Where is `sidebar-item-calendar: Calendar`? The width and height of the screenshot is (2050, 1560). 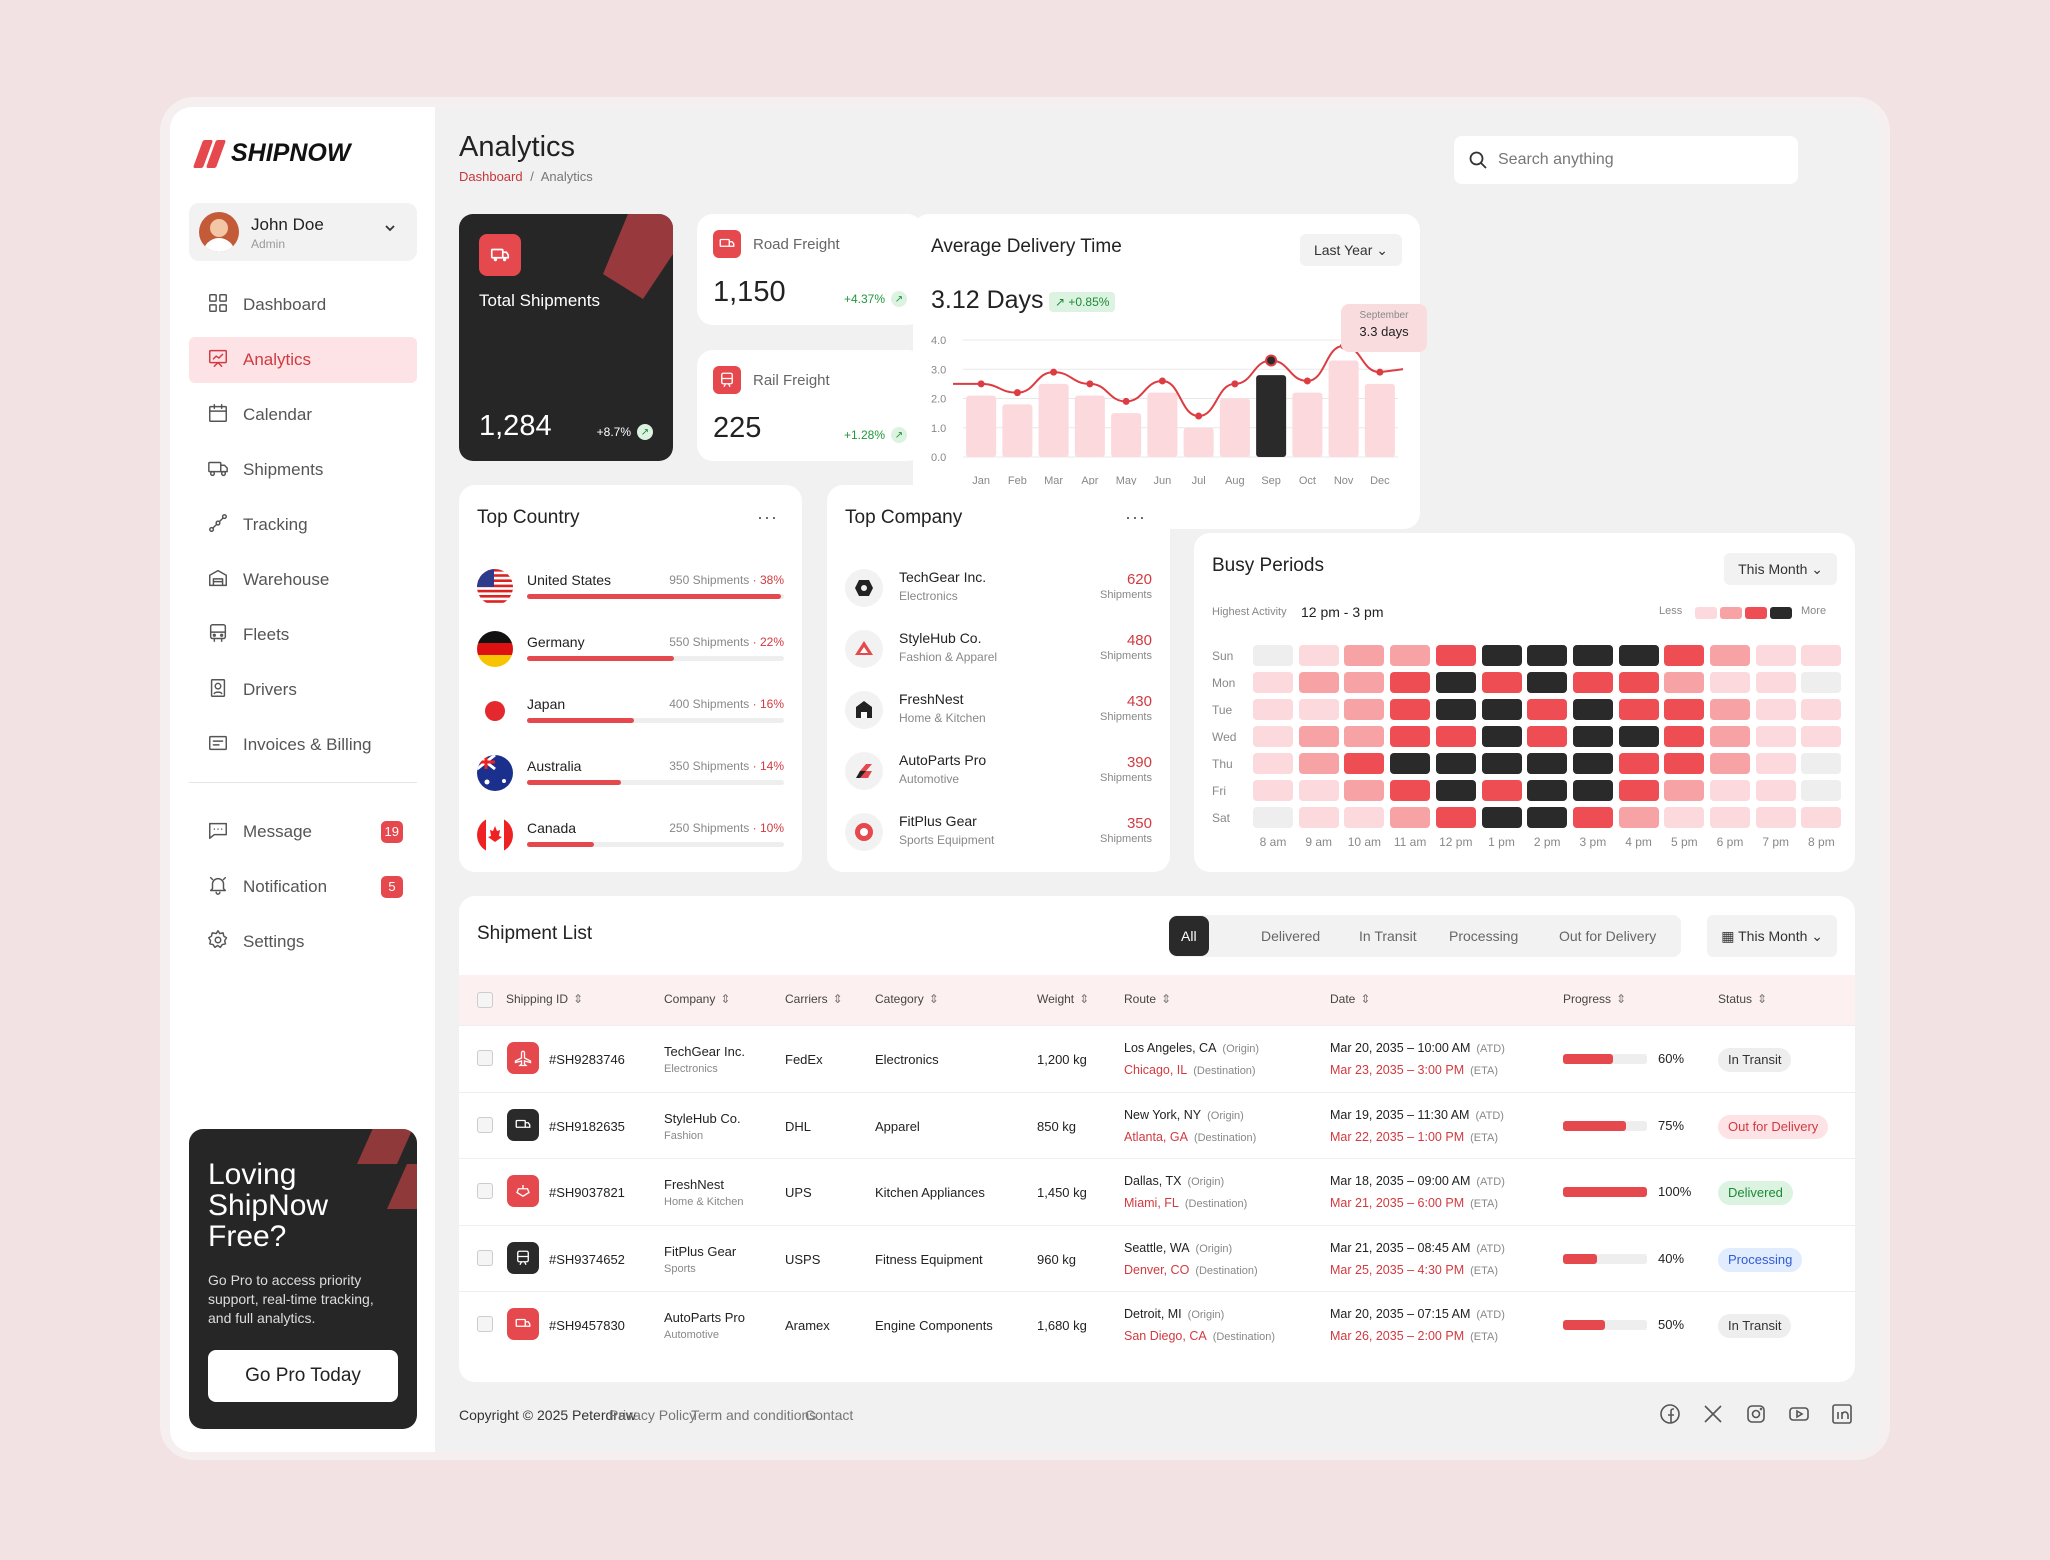
sidebar-item-calendar: Calendar is located at coordinates (303, 415).